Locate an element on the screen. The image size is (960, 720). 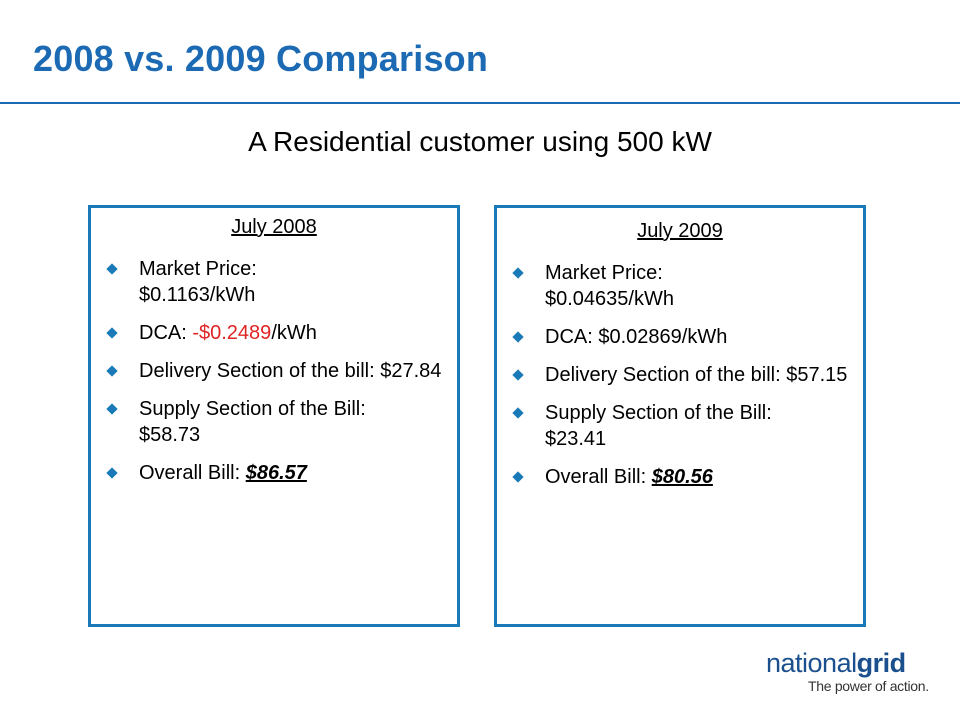
dca-value: $0.02869 is located at coordinates (640, 337).